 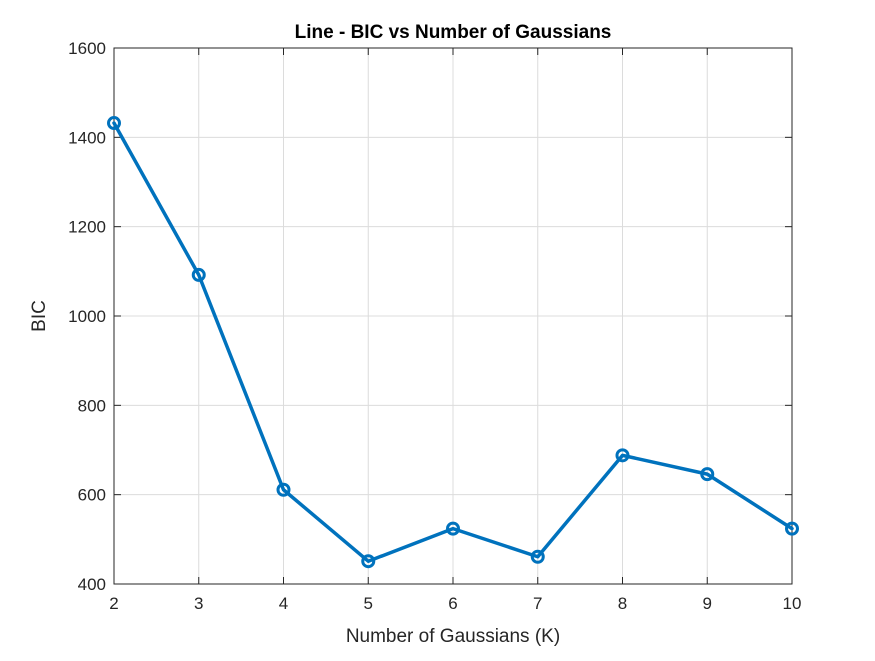 I want to click on x-tick-label: 5, so click(x=368, y=603).